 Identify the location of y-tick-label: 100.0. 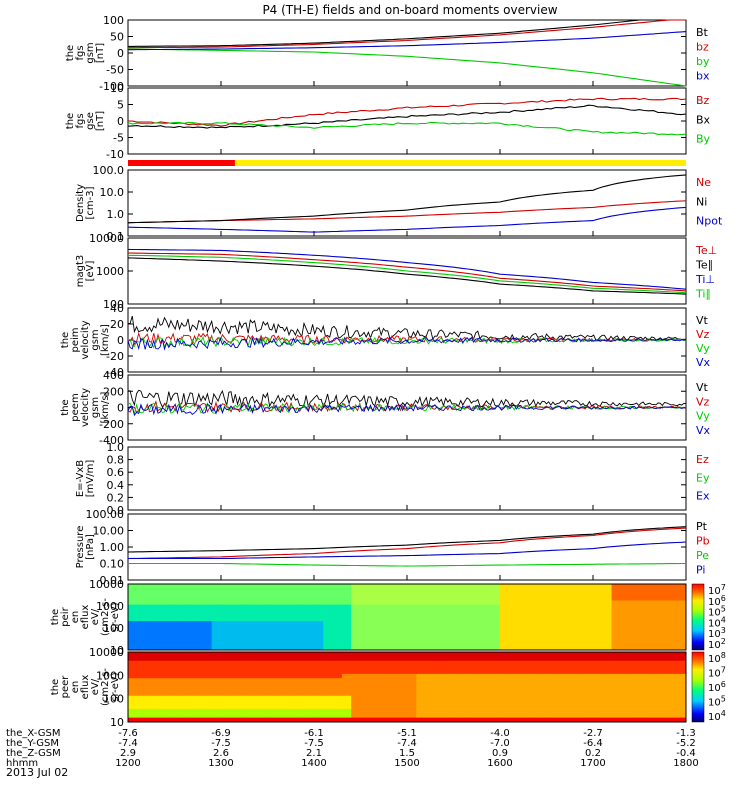
(109, 170).